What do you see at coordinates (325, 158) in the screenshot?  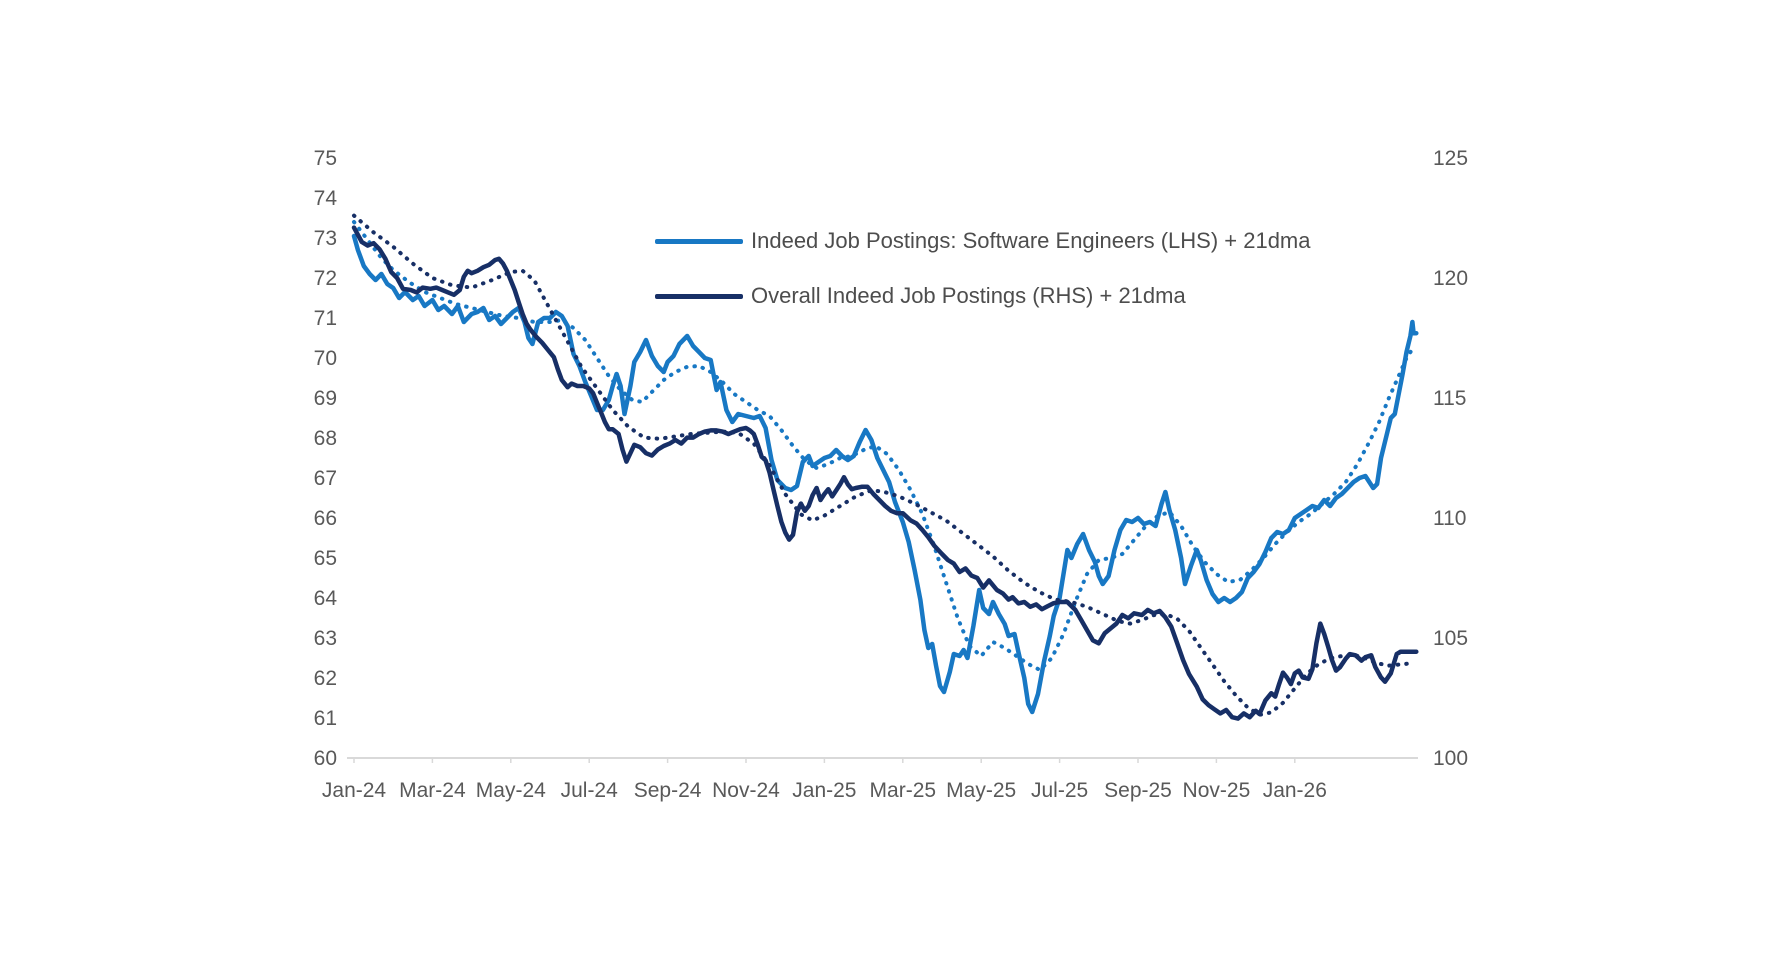 I see `left-axis-tick-label: 75` at bounding box center [325, 158].